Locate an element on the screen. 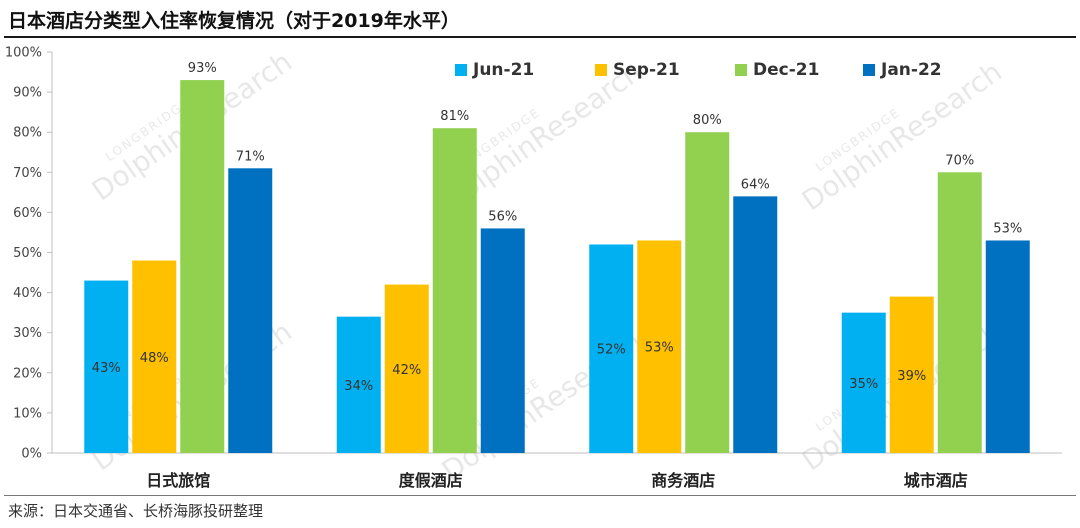 The width and height of the screenshot is (1080, 528). footer-divider is located at coordinates (540, 495).